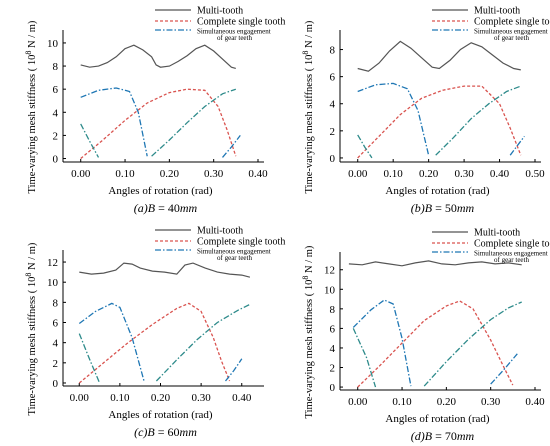 This screenshot has width=550, height=446. What do you see at coordinates (443, 436) in the screenshot?
I see `panel-caption: (d)B = 70mm` at bounding box center [443, 436].